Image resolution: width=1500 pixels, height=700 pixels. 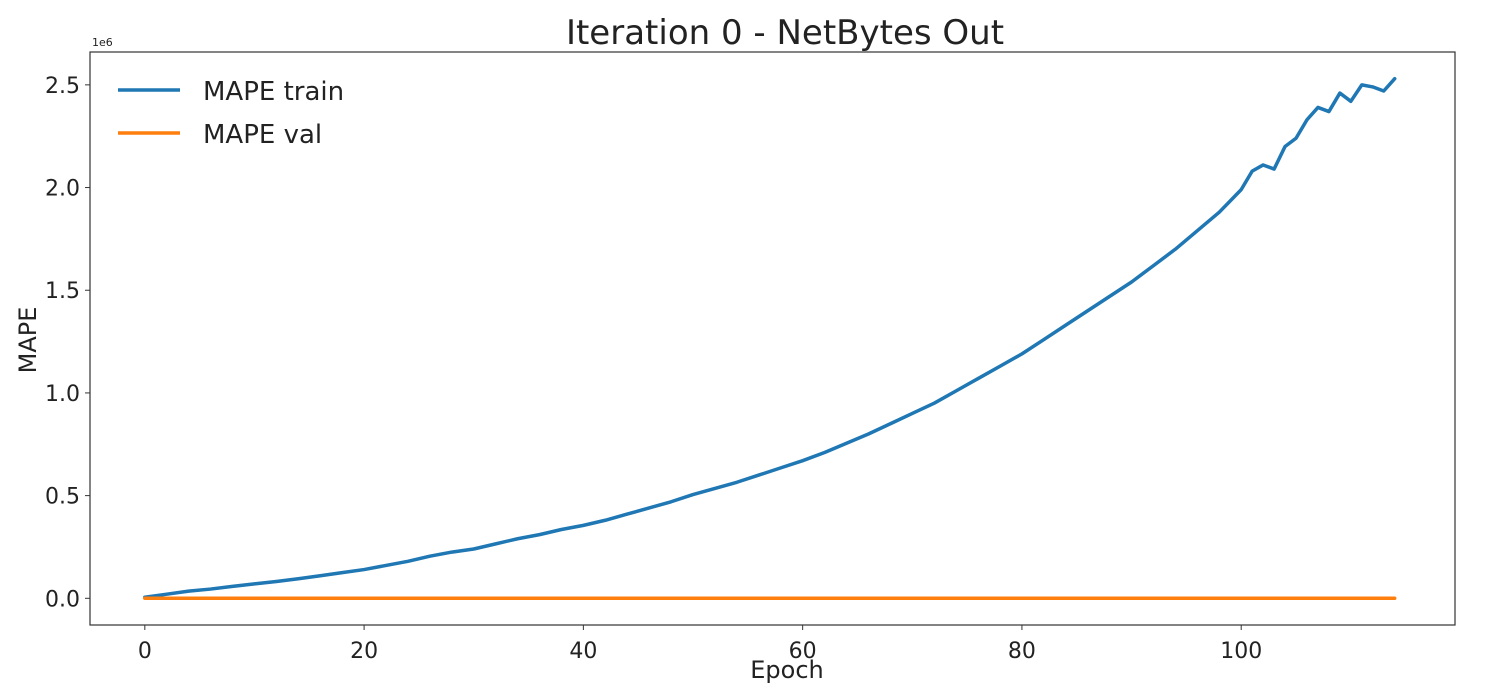 What do you see at coordinates (62, 599) in the screenshot?
I see `y-tick-label: 0.0` at bounding box center [62, 599].